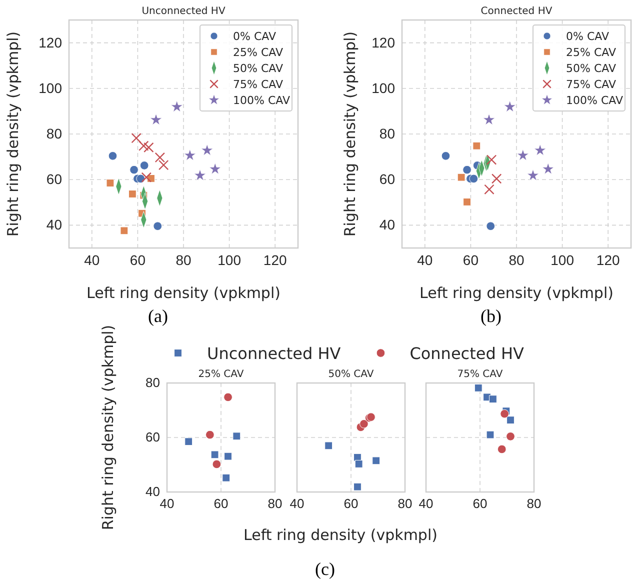 Image resolution: width=632 pixels, height=585 pixels. What do you see at coordinates (467, 353) in the screenshot?
I see `legend-label: Connected HV` at bounding box center [467, 353].